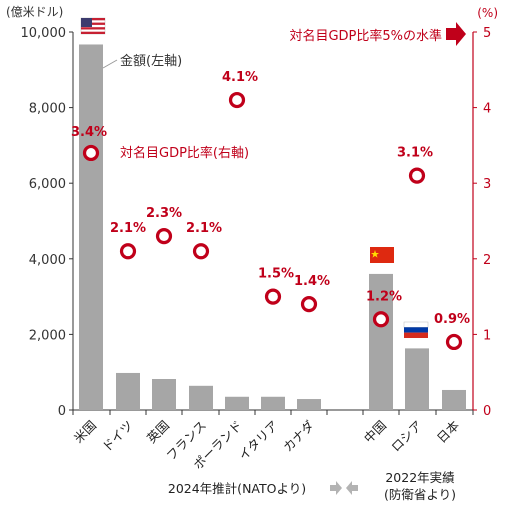 The width and height of the screenshot is (505, 508). Describe the element at coordinates (117, 436) in the screenshot. I see `category-label: ドイツ` at that location.